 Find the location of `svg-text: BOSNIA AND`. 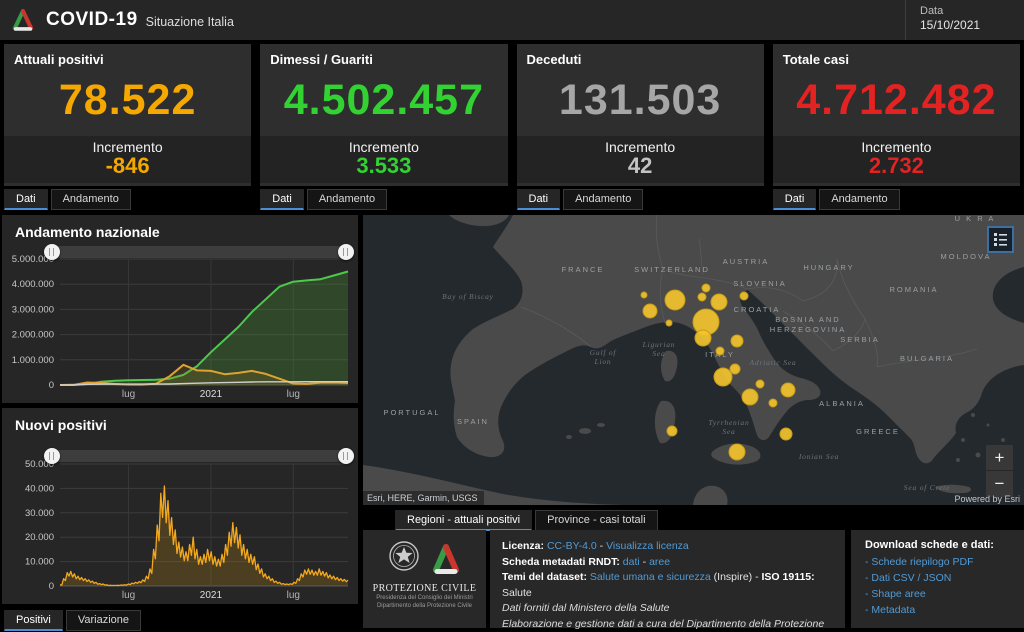

svg-text: BOSNIA AND is located at coordinates (807, 319).